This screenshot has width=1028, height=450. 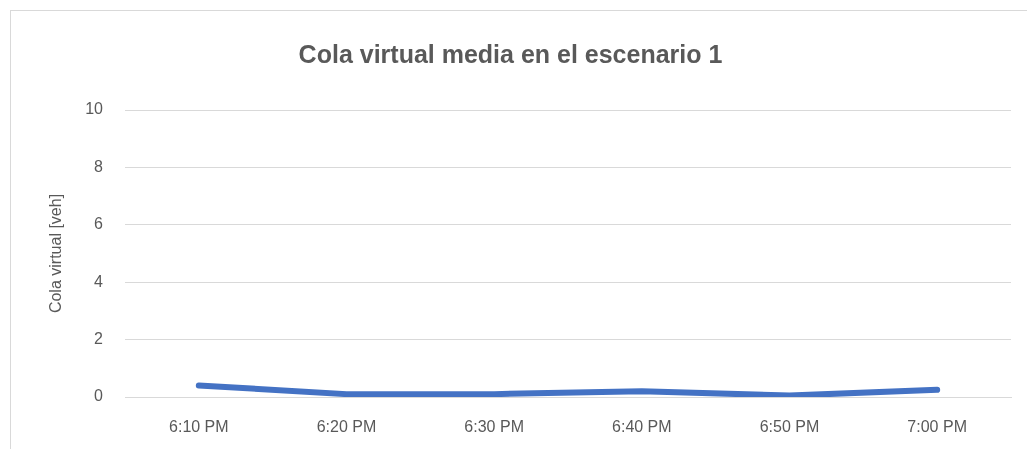 What do you see at coordinates (99, 339) in the screenshot?
I see `y-tick-label: 2` at bounding box center [99, 339].